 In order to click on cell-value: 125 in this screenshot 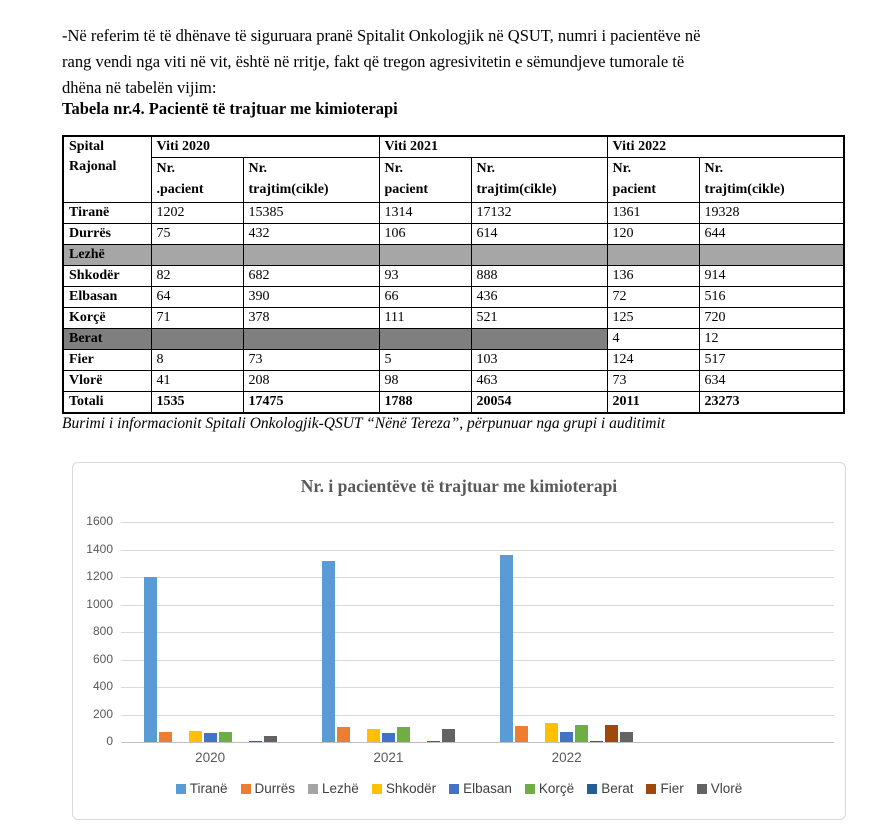, I will do `click(653, 318)`.